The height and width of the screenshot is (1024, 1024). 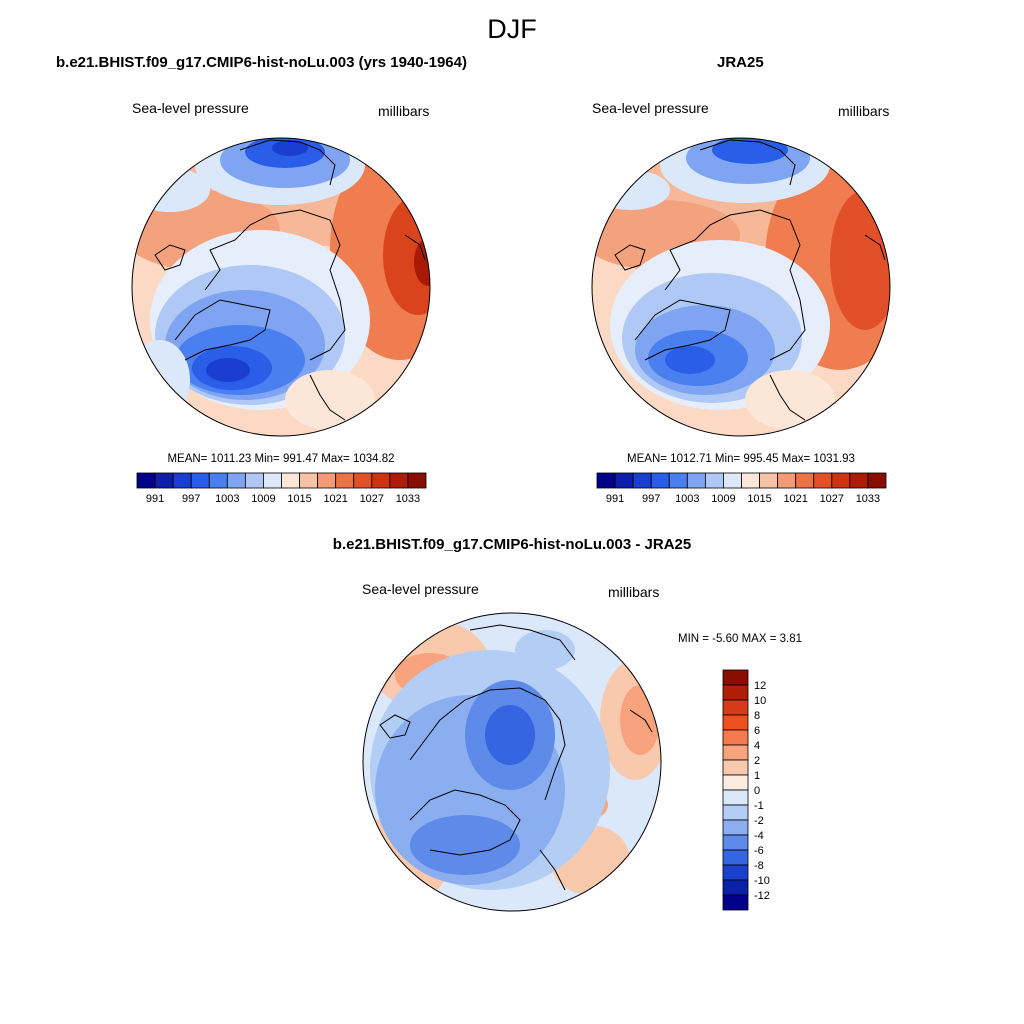 I want to click on map-model-border, so click(x=281, y=287).